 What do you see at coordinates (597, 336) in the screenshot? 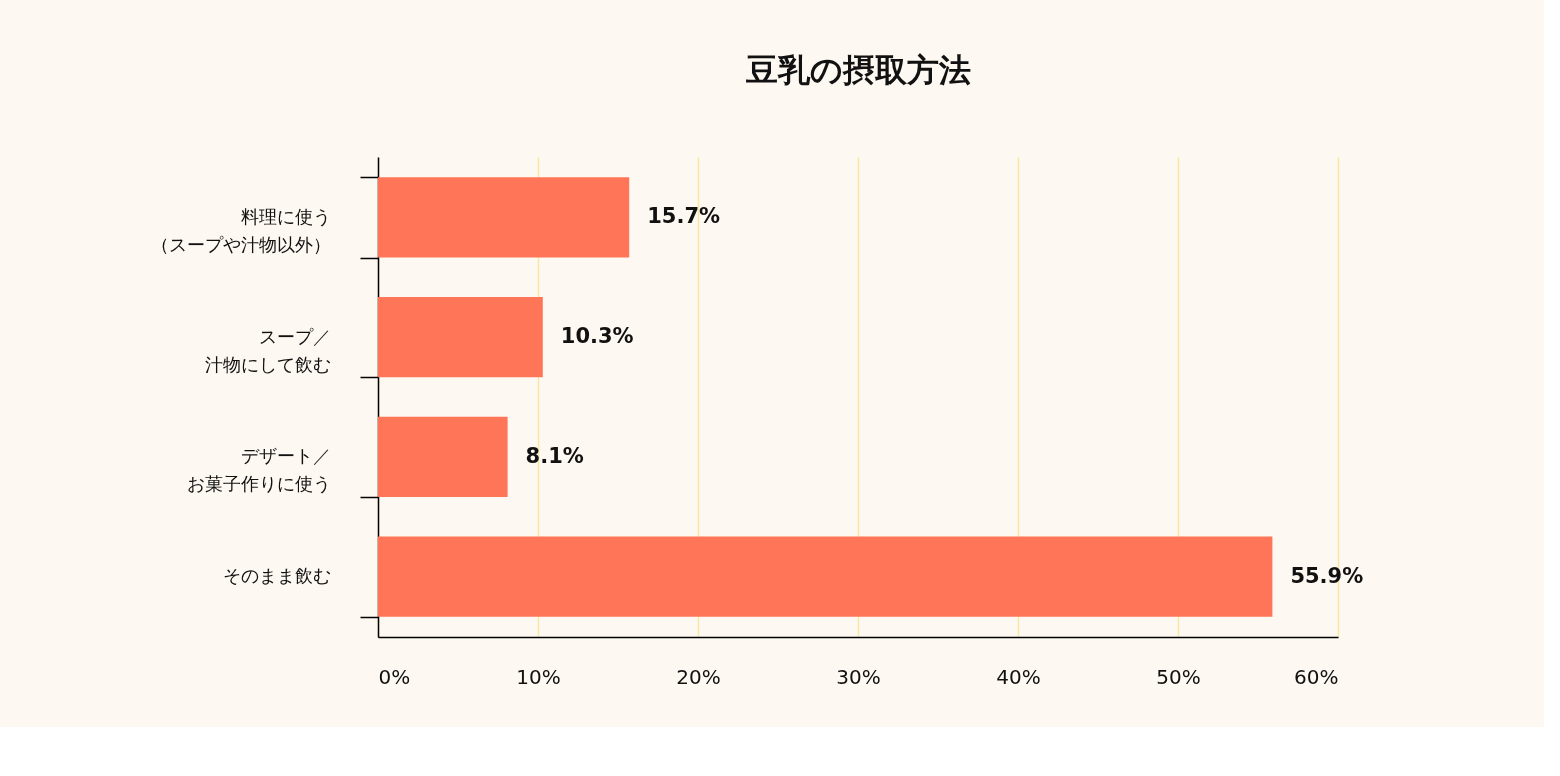
I see `data-label: 10.3%` at bounding box center [597, 336].